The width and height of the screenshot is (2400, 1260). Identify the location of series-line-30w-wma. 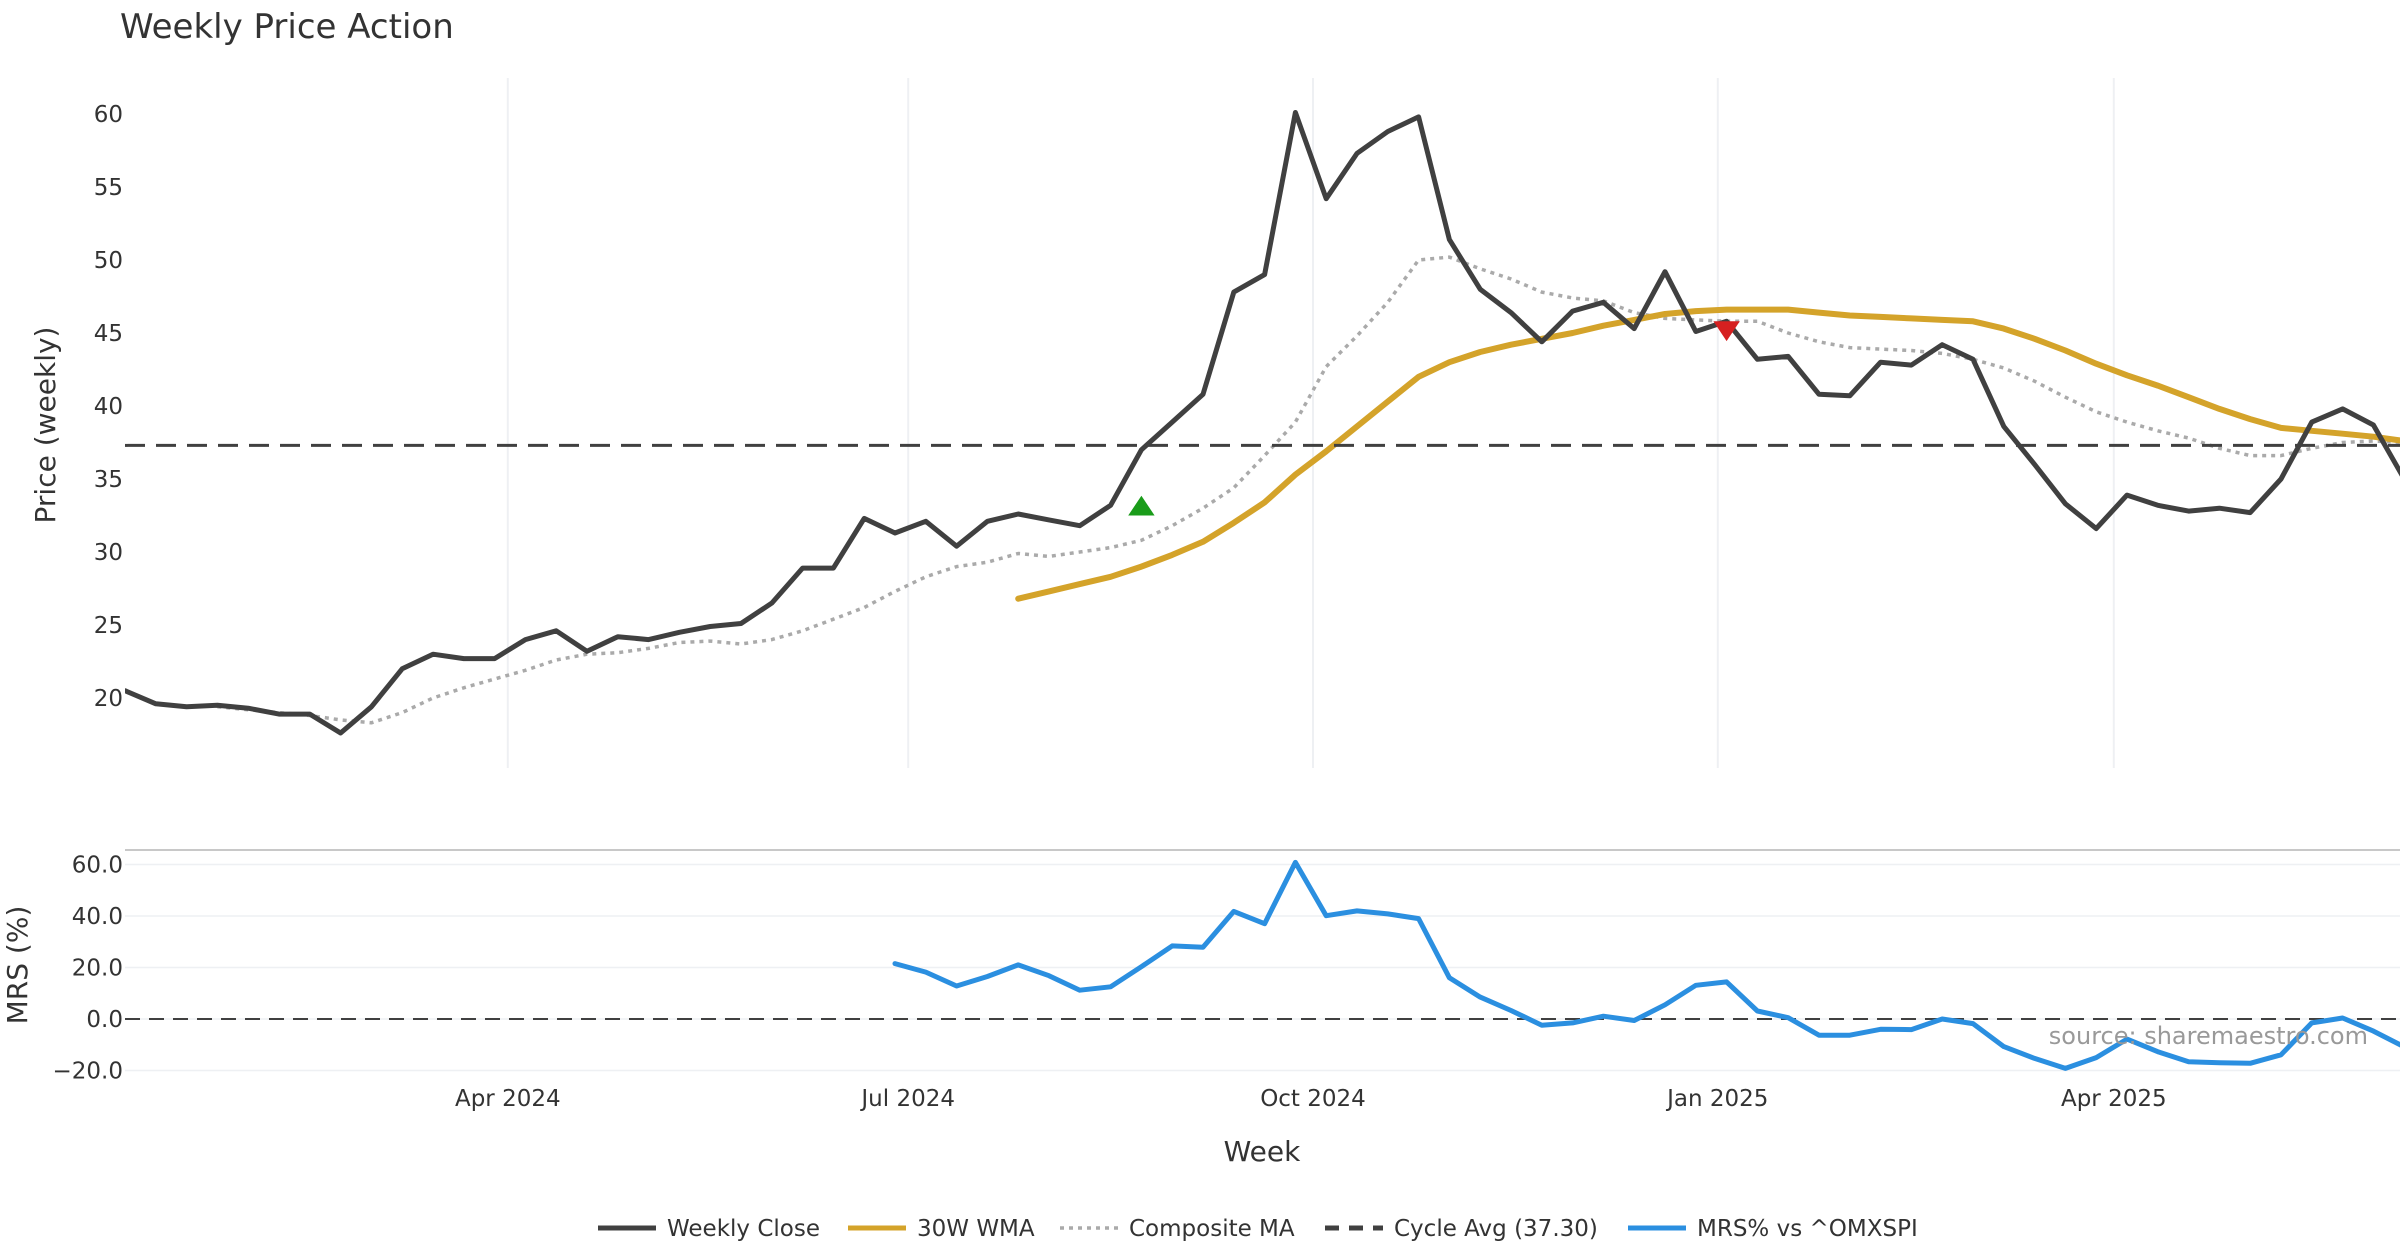
(1707, 454).